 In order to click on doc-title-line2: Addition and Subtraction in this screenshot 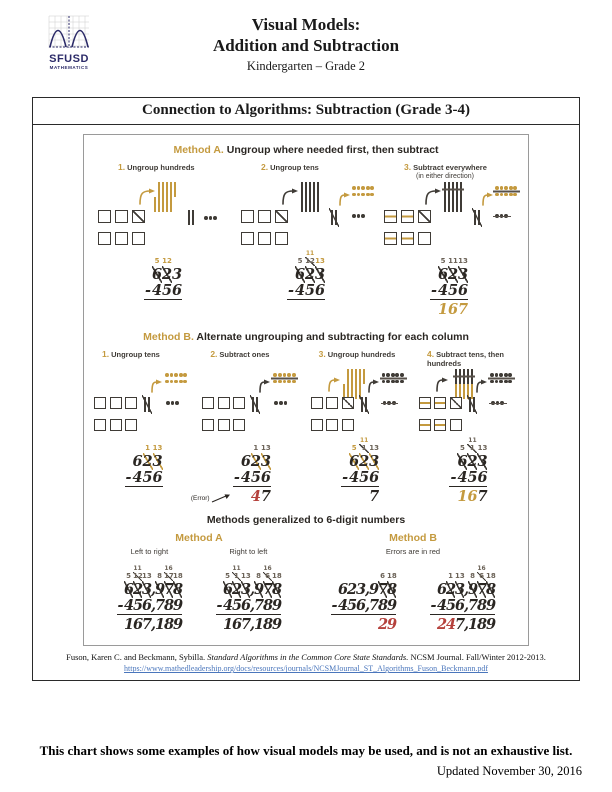, I will do `click(306, 46)`.